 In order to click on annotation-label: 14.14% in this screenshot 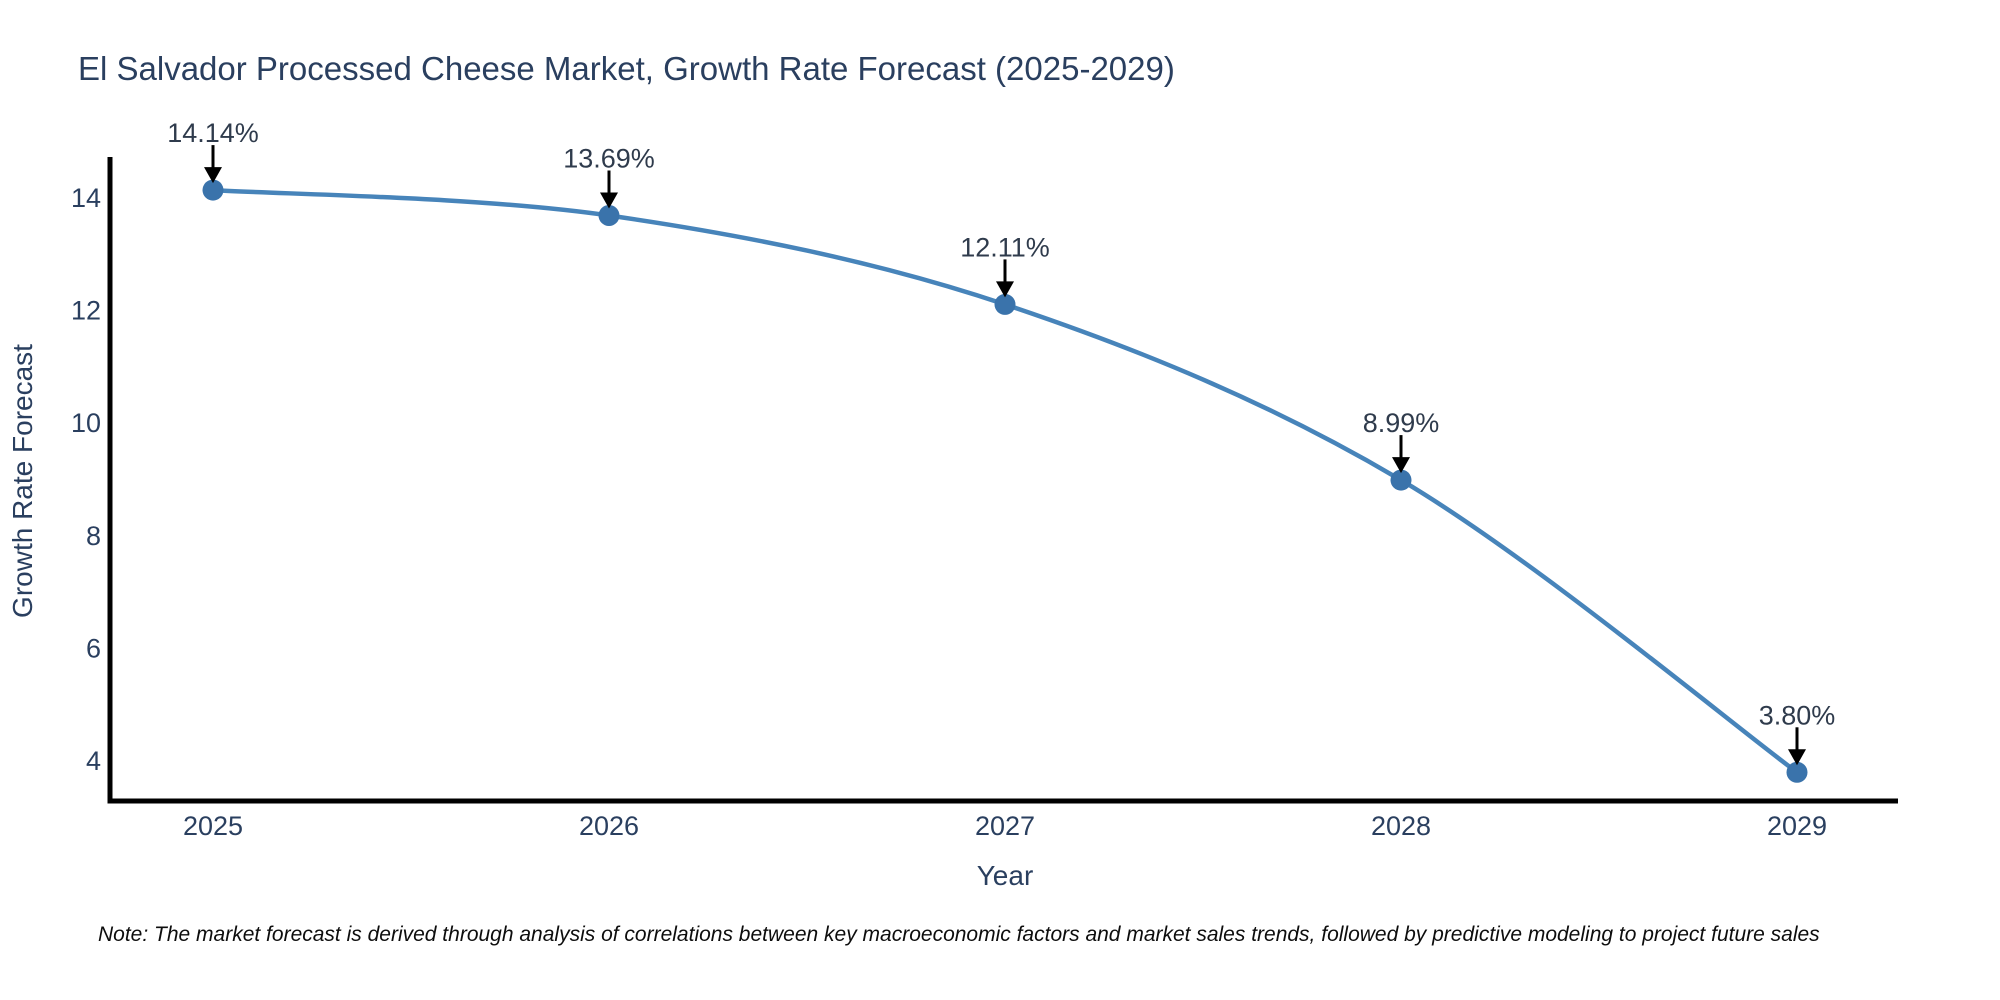, I will do `click(213, 133)`.